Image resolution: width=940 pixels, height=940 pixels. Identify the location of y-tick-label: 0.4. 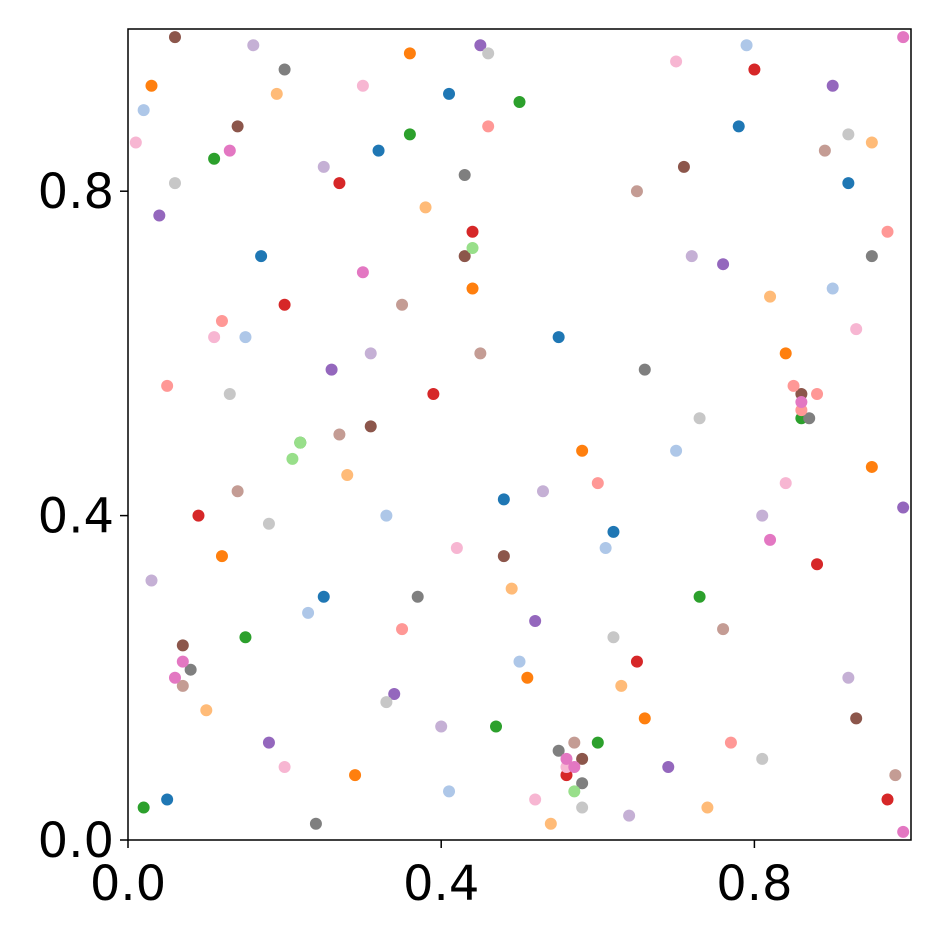
(76, 517).